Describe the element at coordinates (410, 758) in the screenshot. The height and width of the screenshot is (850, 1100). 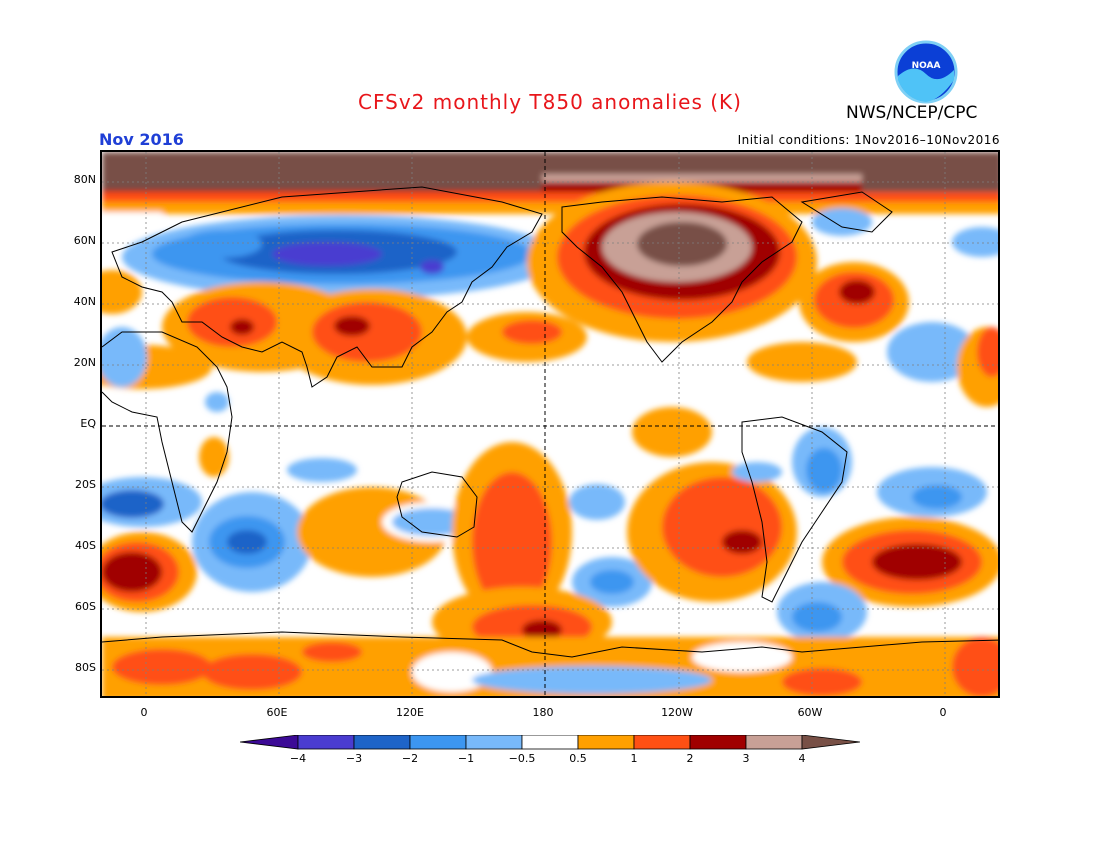
I see `colorbar-label: −2` at that location.